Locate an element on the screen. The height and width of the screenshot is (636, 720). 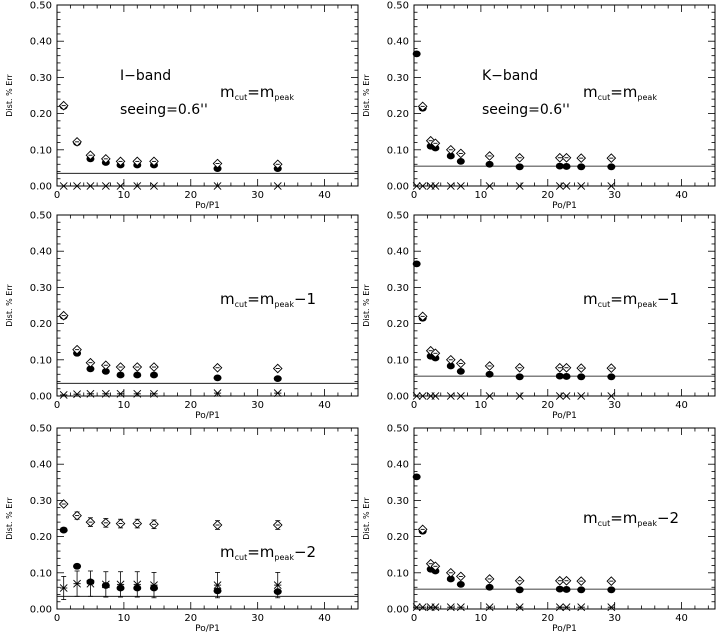
series-filled-circle is located at coordinates (514, 533).